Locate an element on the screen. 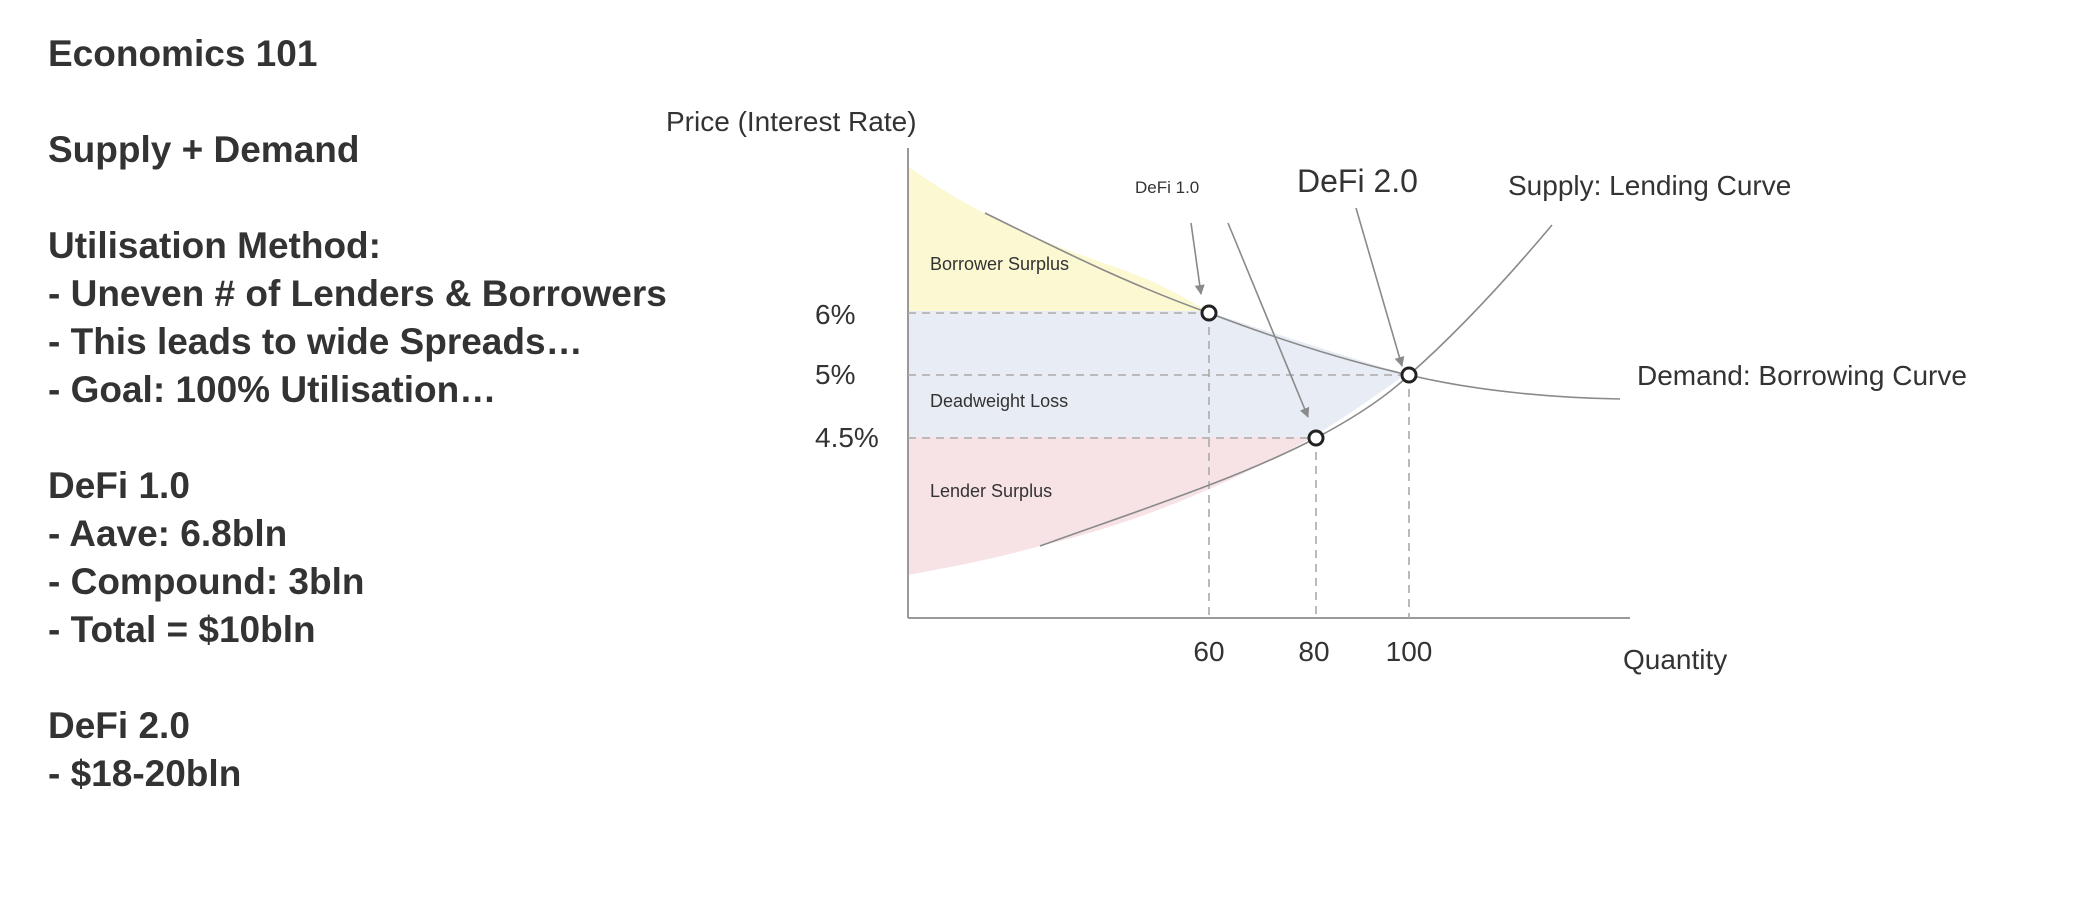 This screenshot has height=910, width=2092. notes-title: Economics 101 is located at coordinates (183, 53).